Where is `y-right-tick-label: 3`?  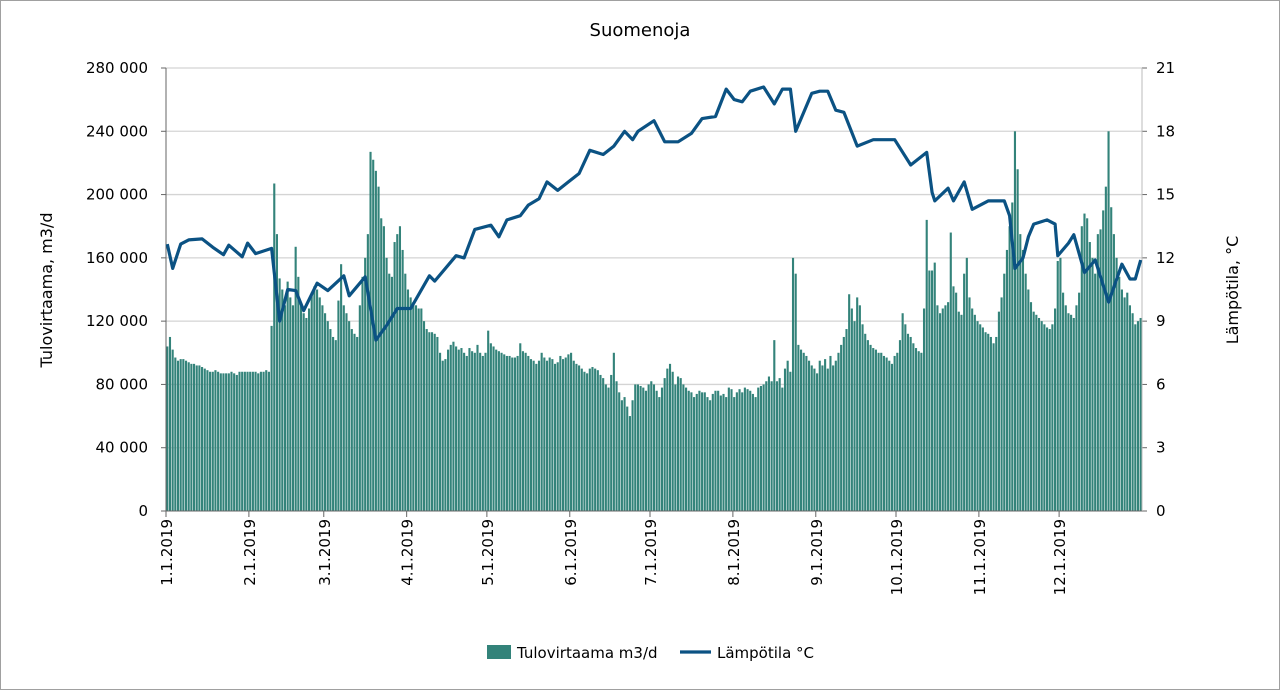
y-right-tick-label: 3 is located at coordinates (1161, 448).